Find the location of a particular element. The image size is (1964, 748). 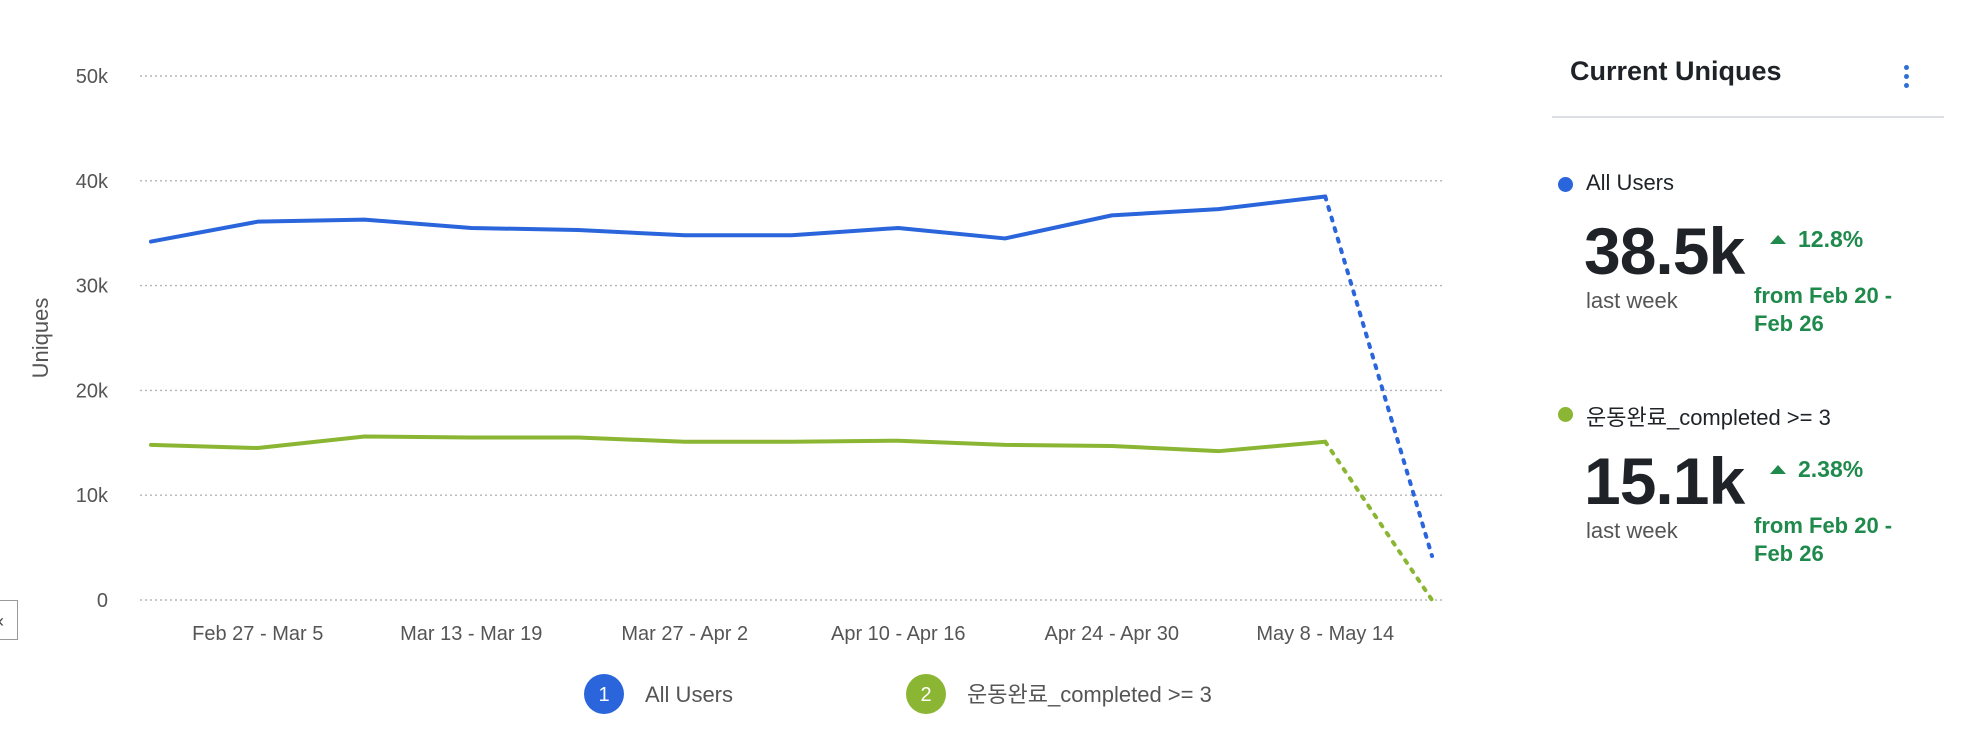

x-tick-label: Mar 27 - Apr 2 is located at coordinates (684, 634).